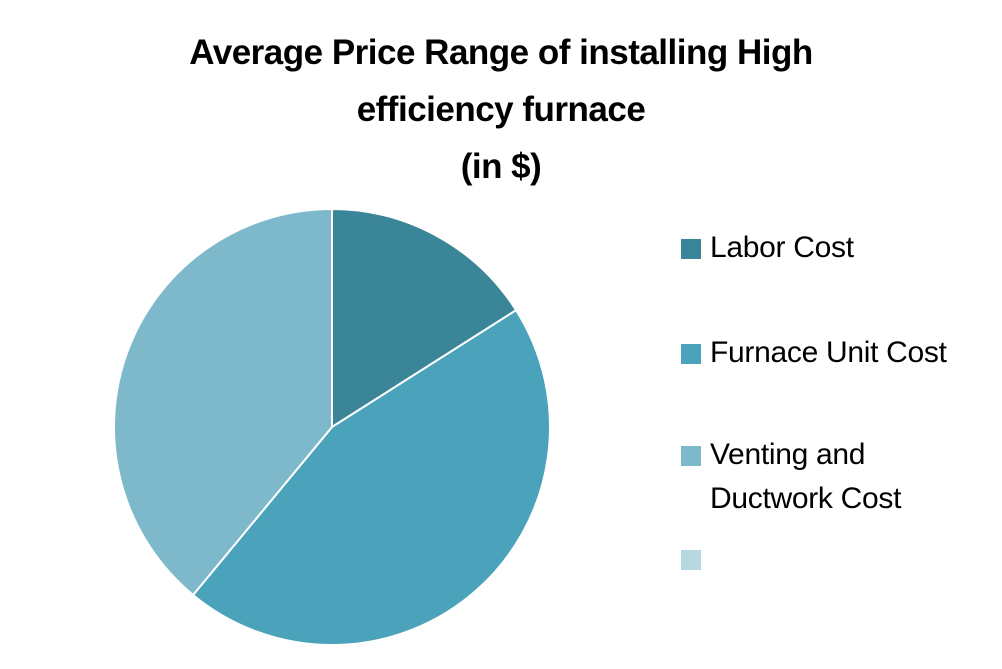 This screenshot has width=1002, height=669. I want to click on chart-title-line-2: efficiency furnace, so click(501, 109).